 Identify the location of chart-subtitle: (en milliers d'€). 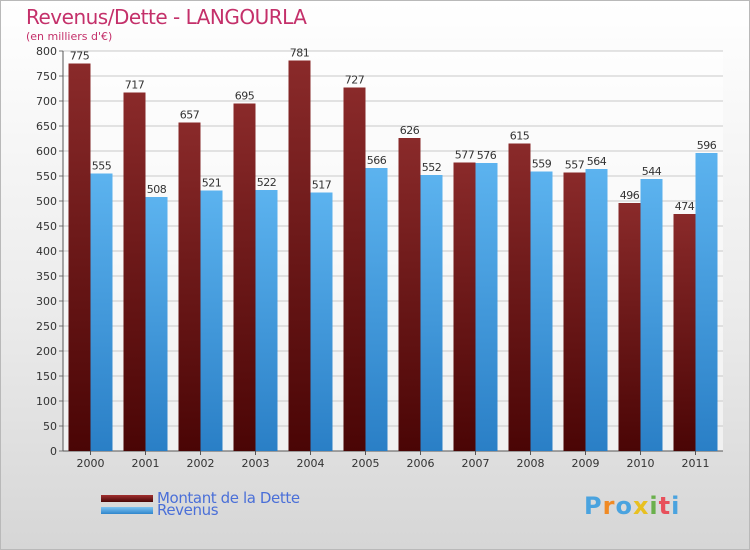
(69, 36).